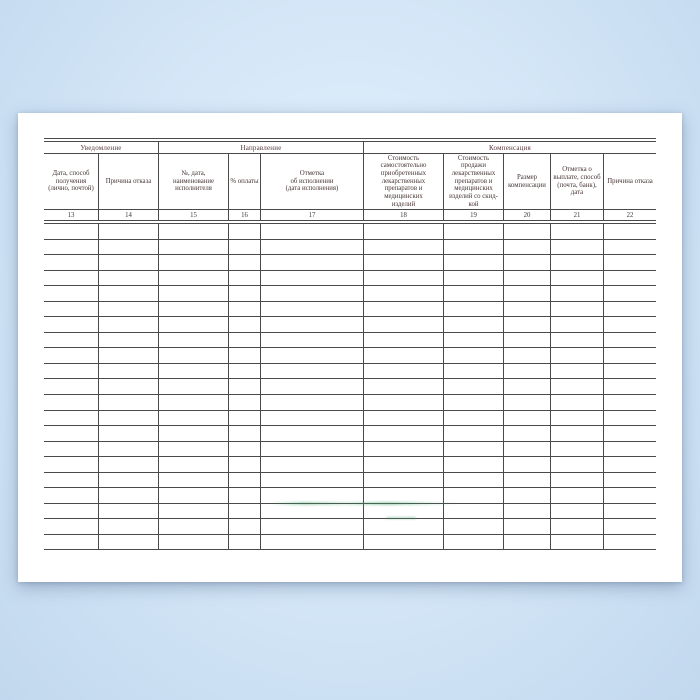 Image resolution: width=700 pixels, height=700 pixels. What do you see at coordinates (350, 222) in the screenshot?
I see `numbers-bottom-double-rule` at bounding box center [350, 222].